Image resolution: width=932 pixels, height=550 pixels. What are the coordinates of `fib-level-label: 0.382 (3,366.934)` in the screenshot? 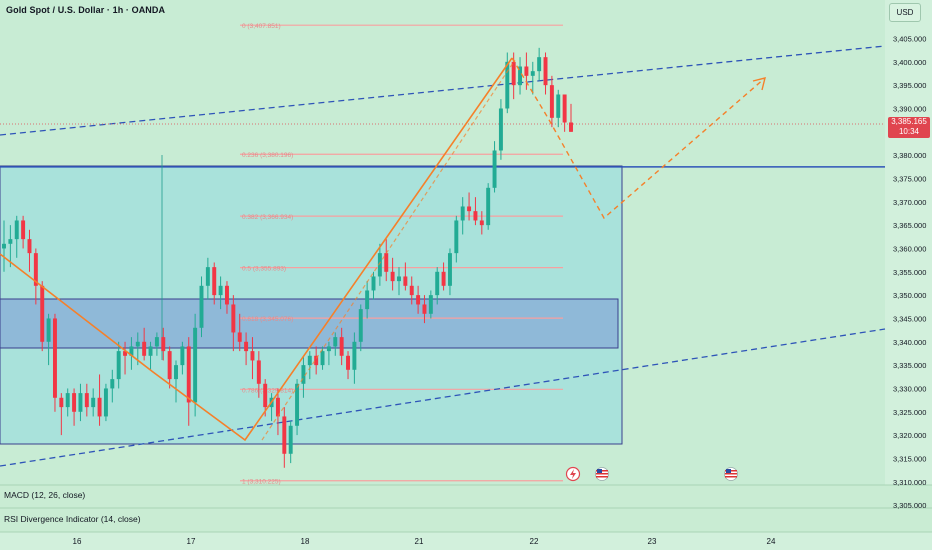 It's located at (267, 217).